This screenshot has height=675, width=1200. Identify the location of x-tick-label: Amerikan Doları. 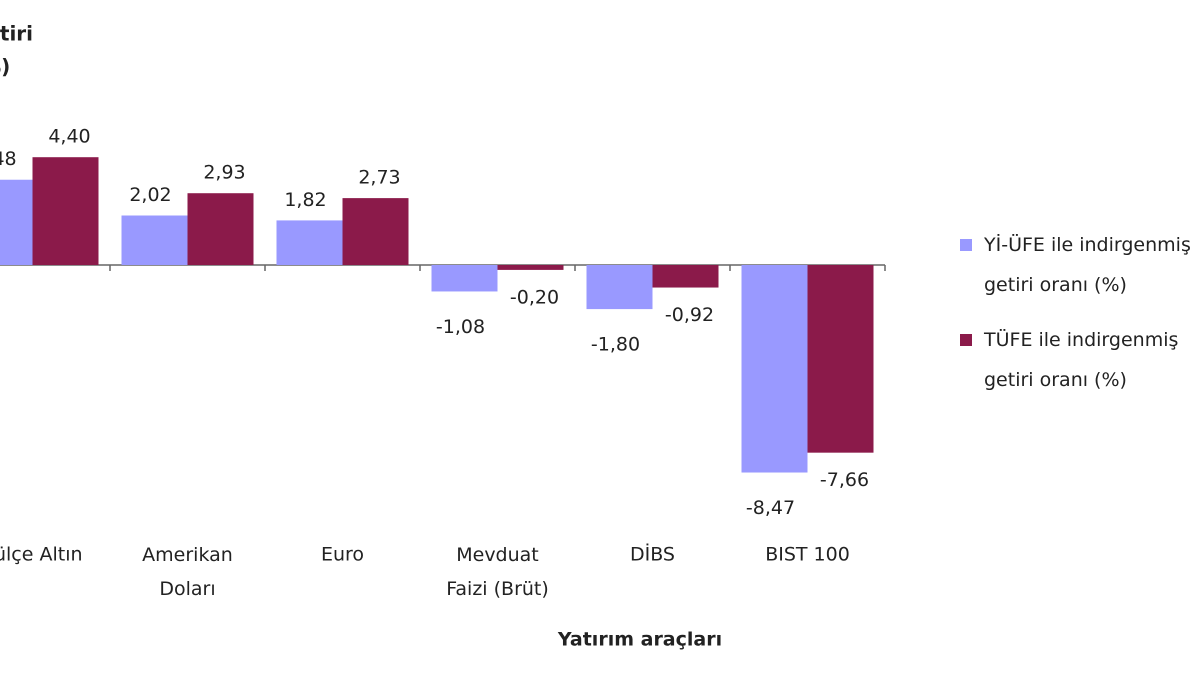
(187, 572).